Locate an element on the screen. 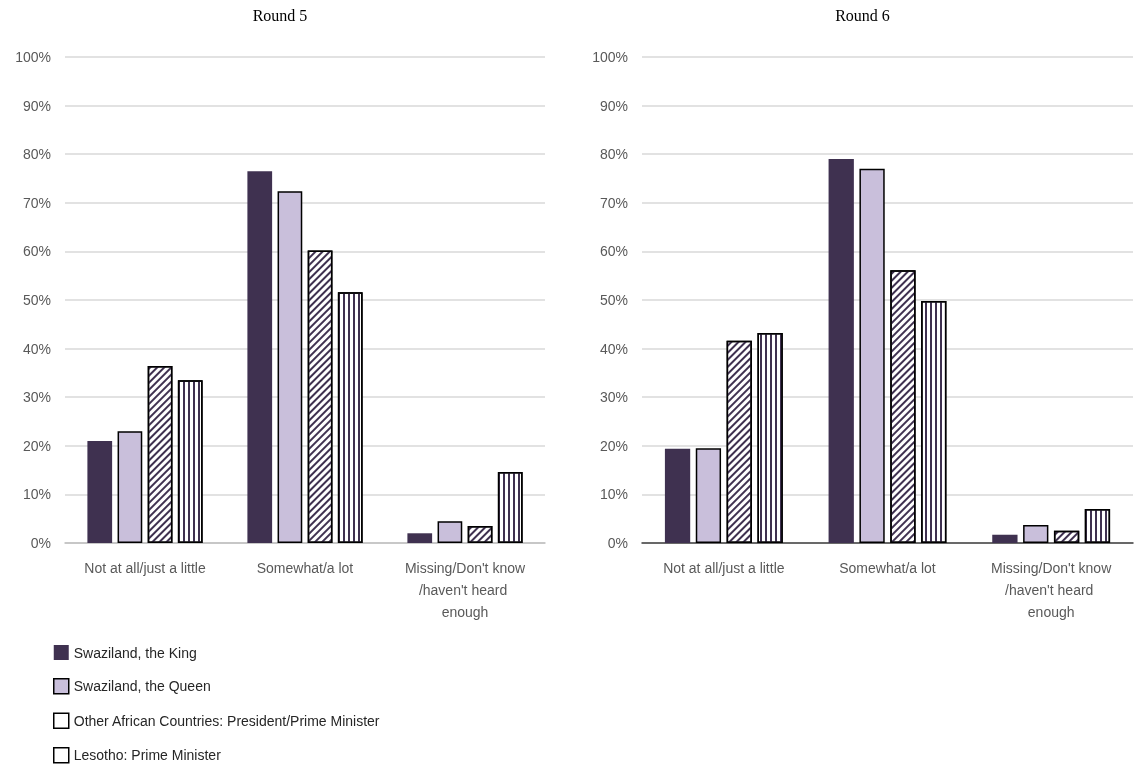  chart-title: Round 6 is located at coordinates (862, 15).